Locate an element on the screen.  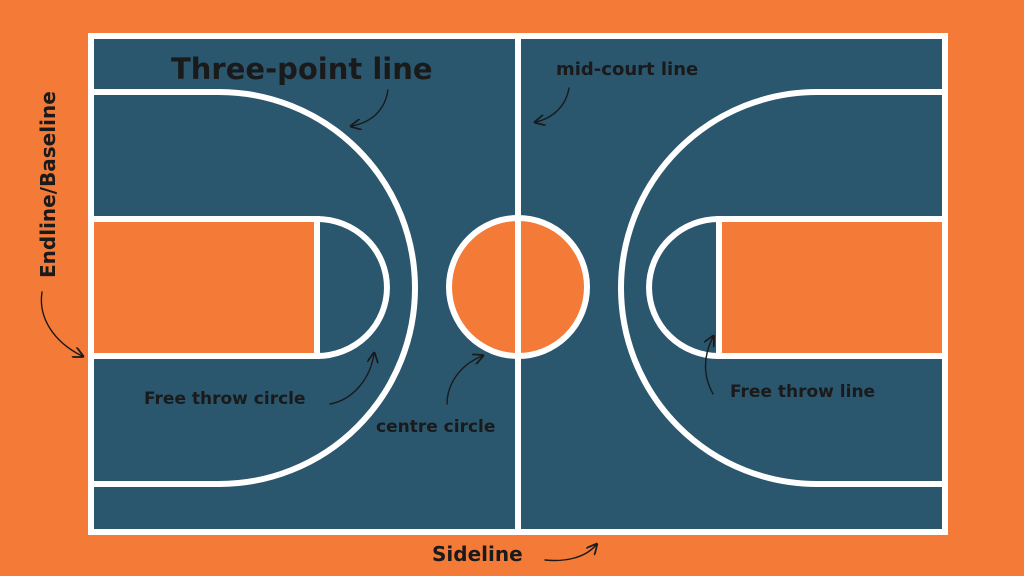
right-free-throw-circle is located at coordinates (683, 287).